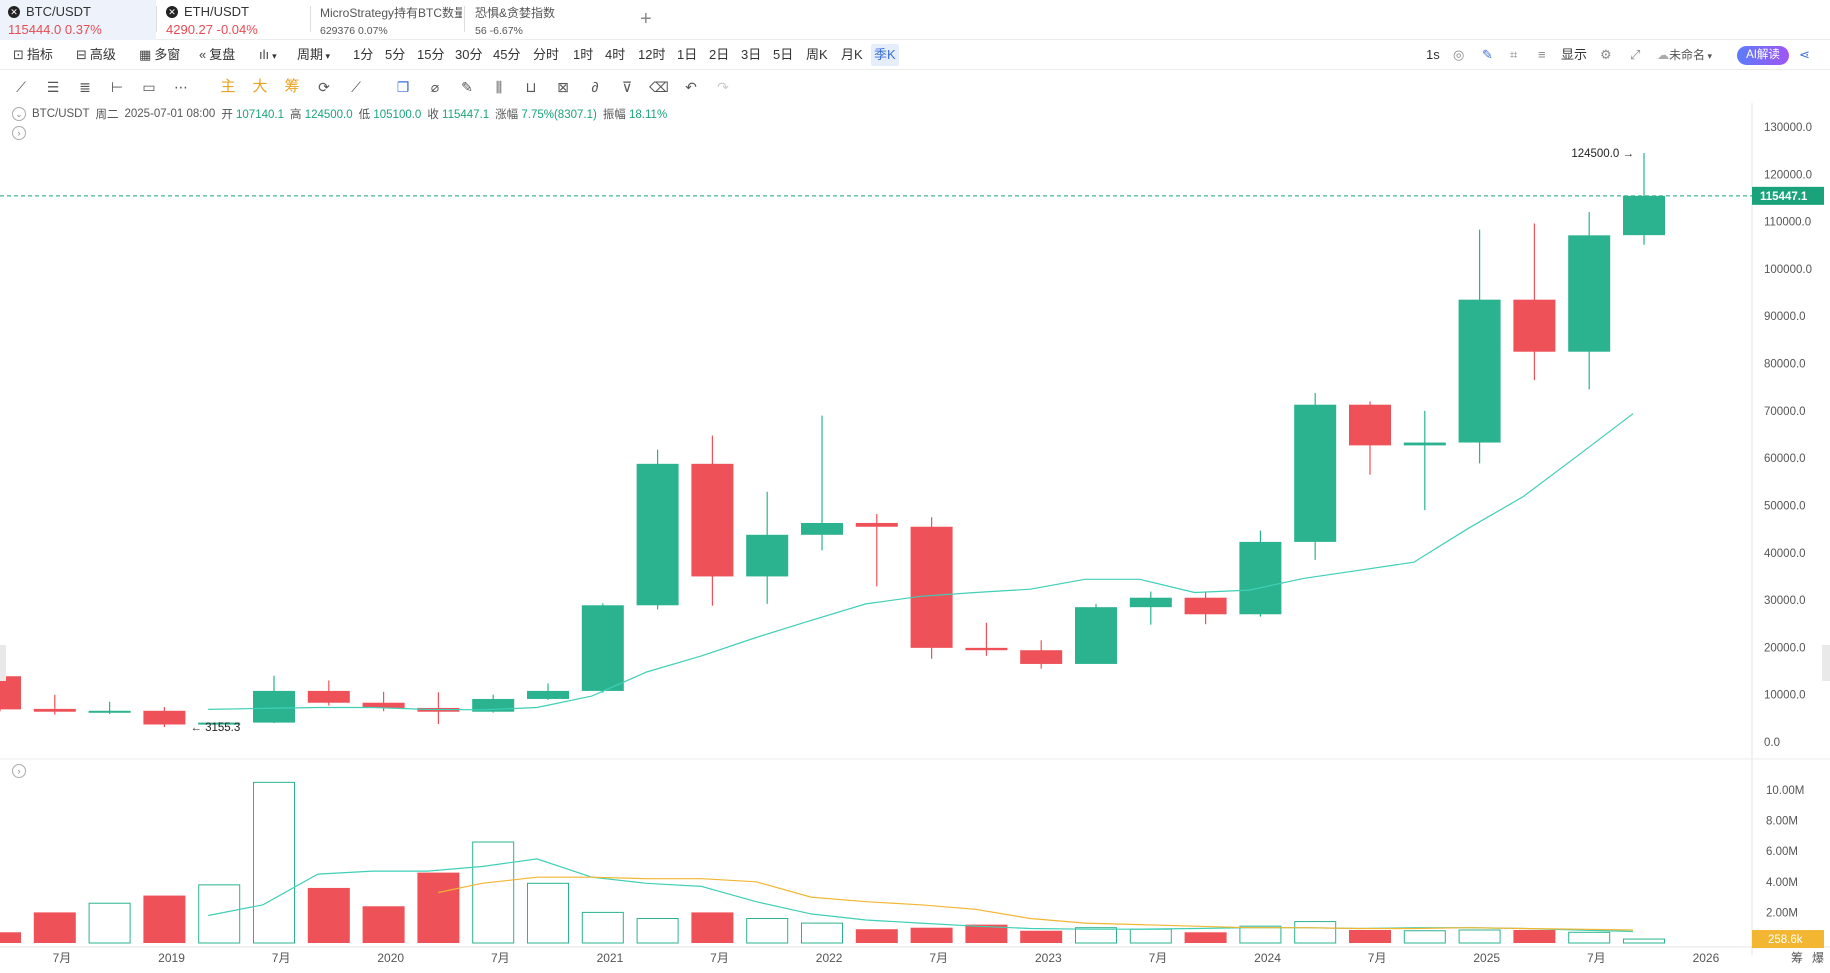 This screenshot has height=973, width=1830. Describe the element at coordinates (19, 114) in the screenshot. I see `collapse-icon: ⌄` at that location.